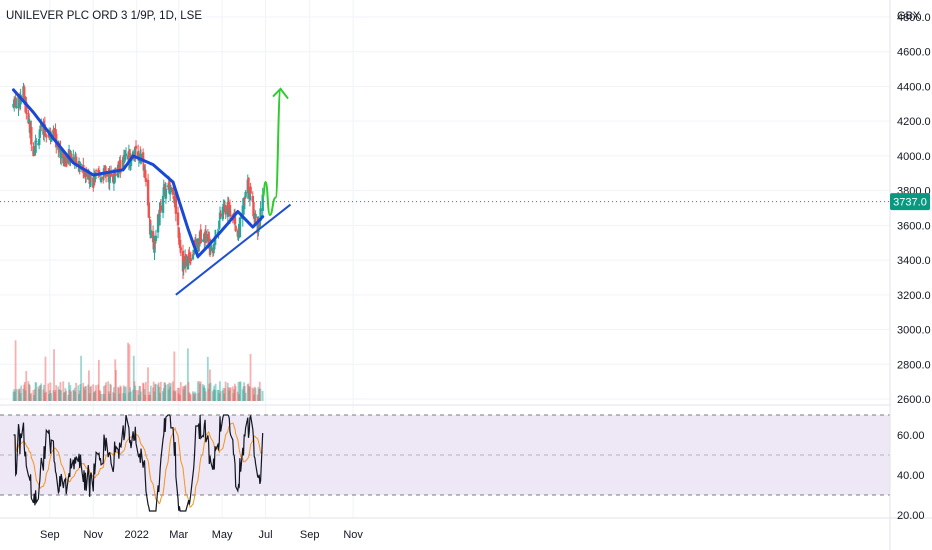 Image resolution: width=932 pixels, height=550 pixels. I want to click on time-tick-label: May, so click(222, 535).